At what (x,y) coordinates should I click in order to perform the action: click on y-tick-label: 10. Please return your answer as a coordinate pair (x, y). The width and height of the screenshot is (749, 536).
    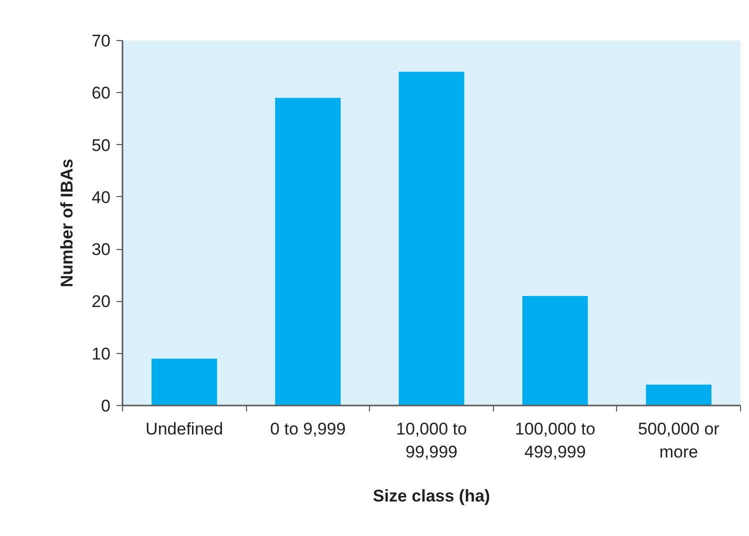
    Looking at the image, I should click on (101, 354).